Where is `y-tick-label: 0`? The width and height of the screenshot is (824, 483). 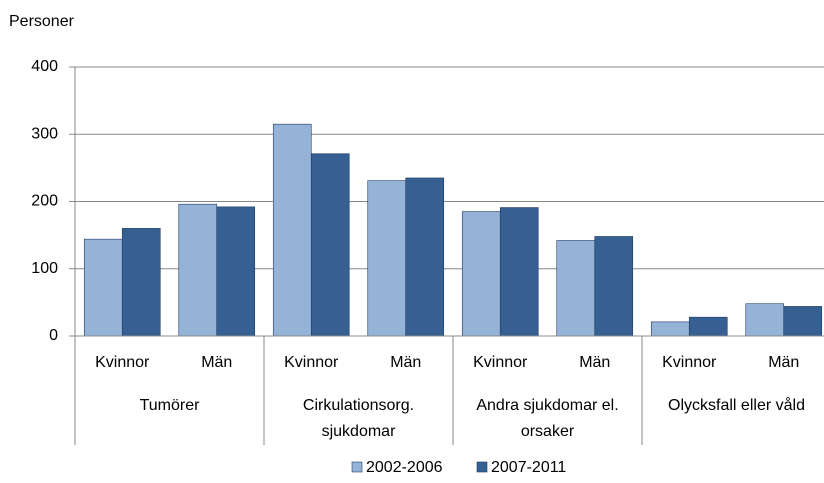
y-tick-label: 0 is located at coordinates (53, 335).